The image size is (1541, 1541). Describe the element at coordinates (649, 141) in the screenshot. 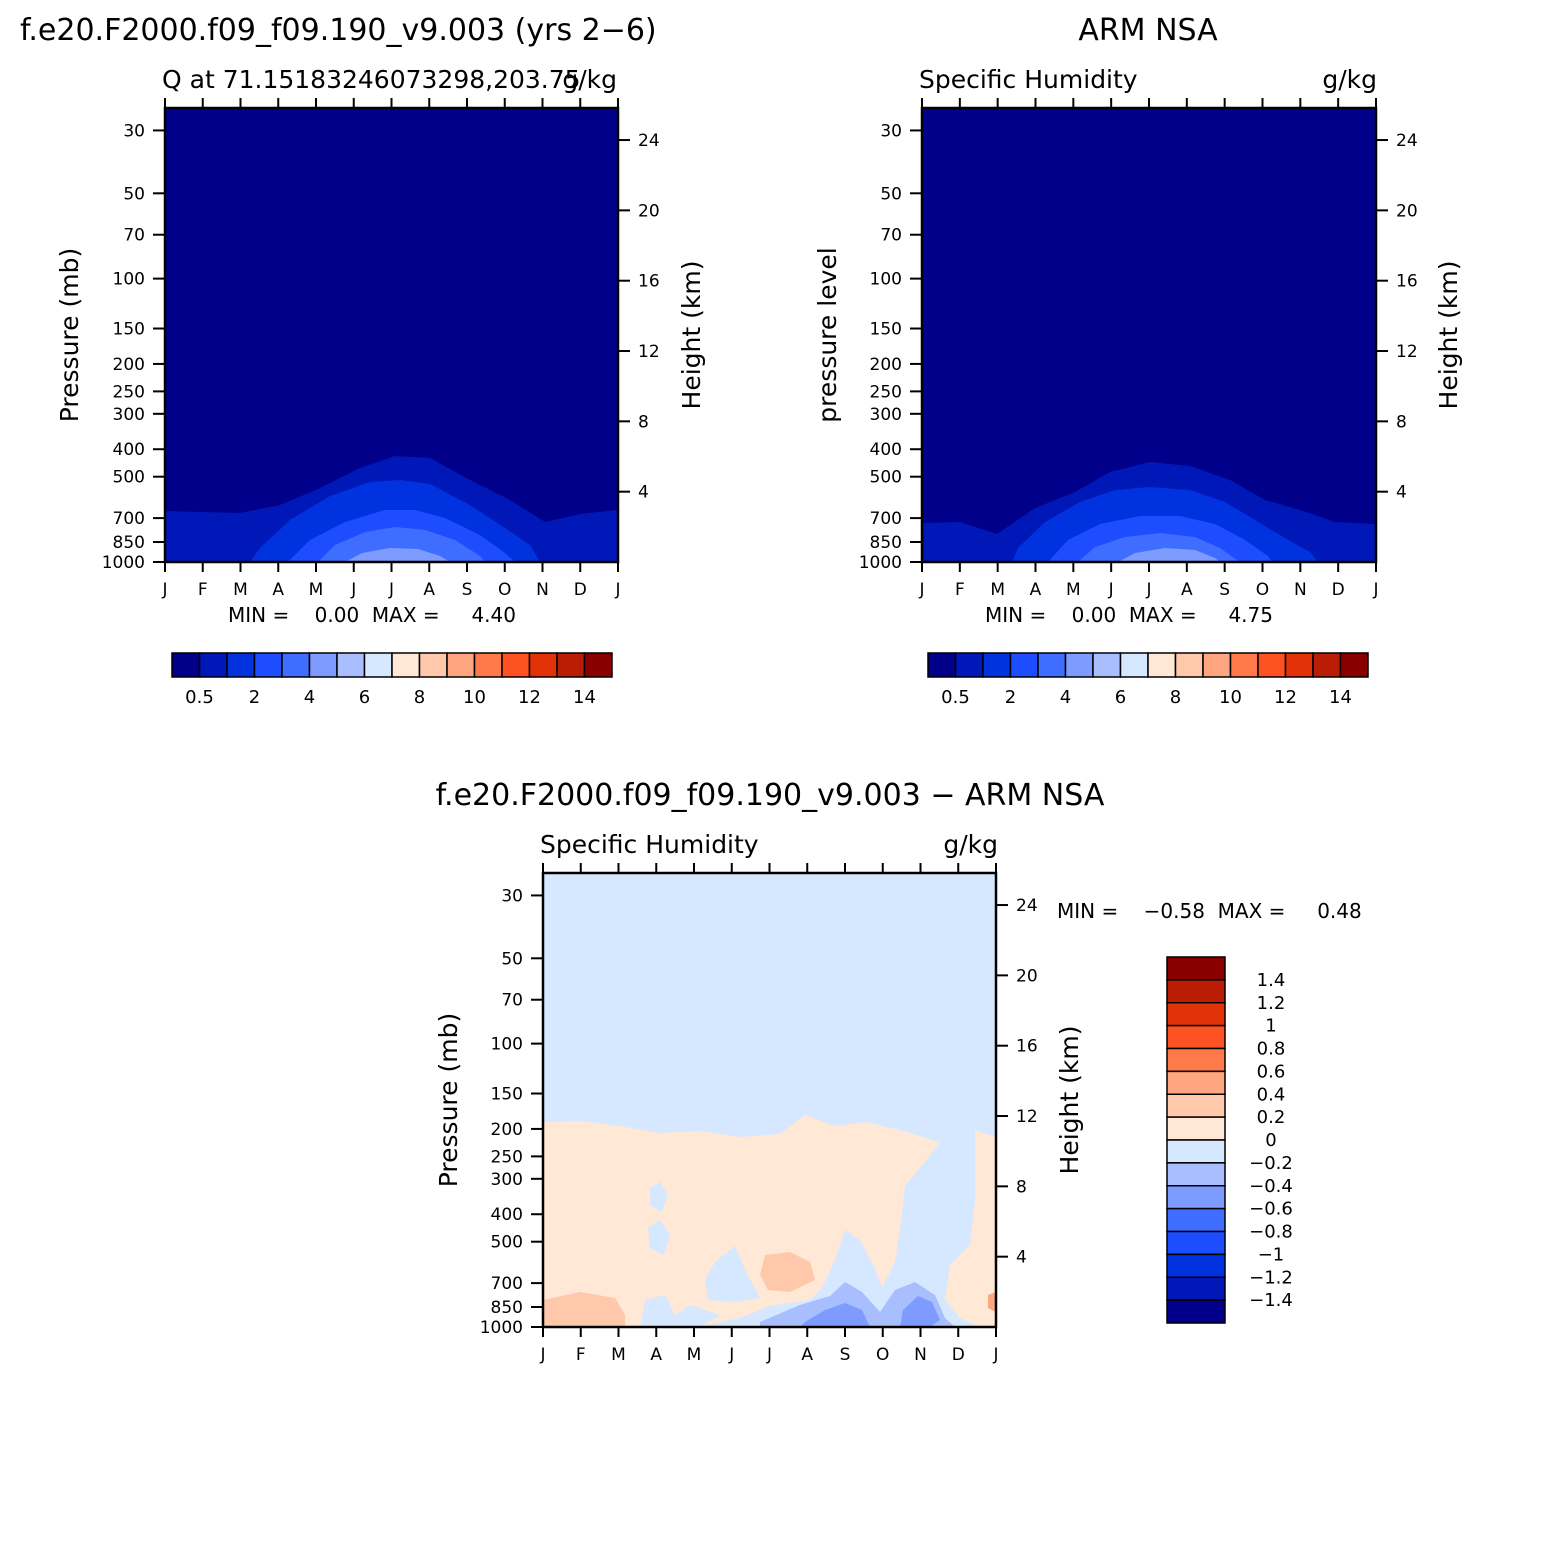

I see `panel-model-y2tick-label: 24` at that location.